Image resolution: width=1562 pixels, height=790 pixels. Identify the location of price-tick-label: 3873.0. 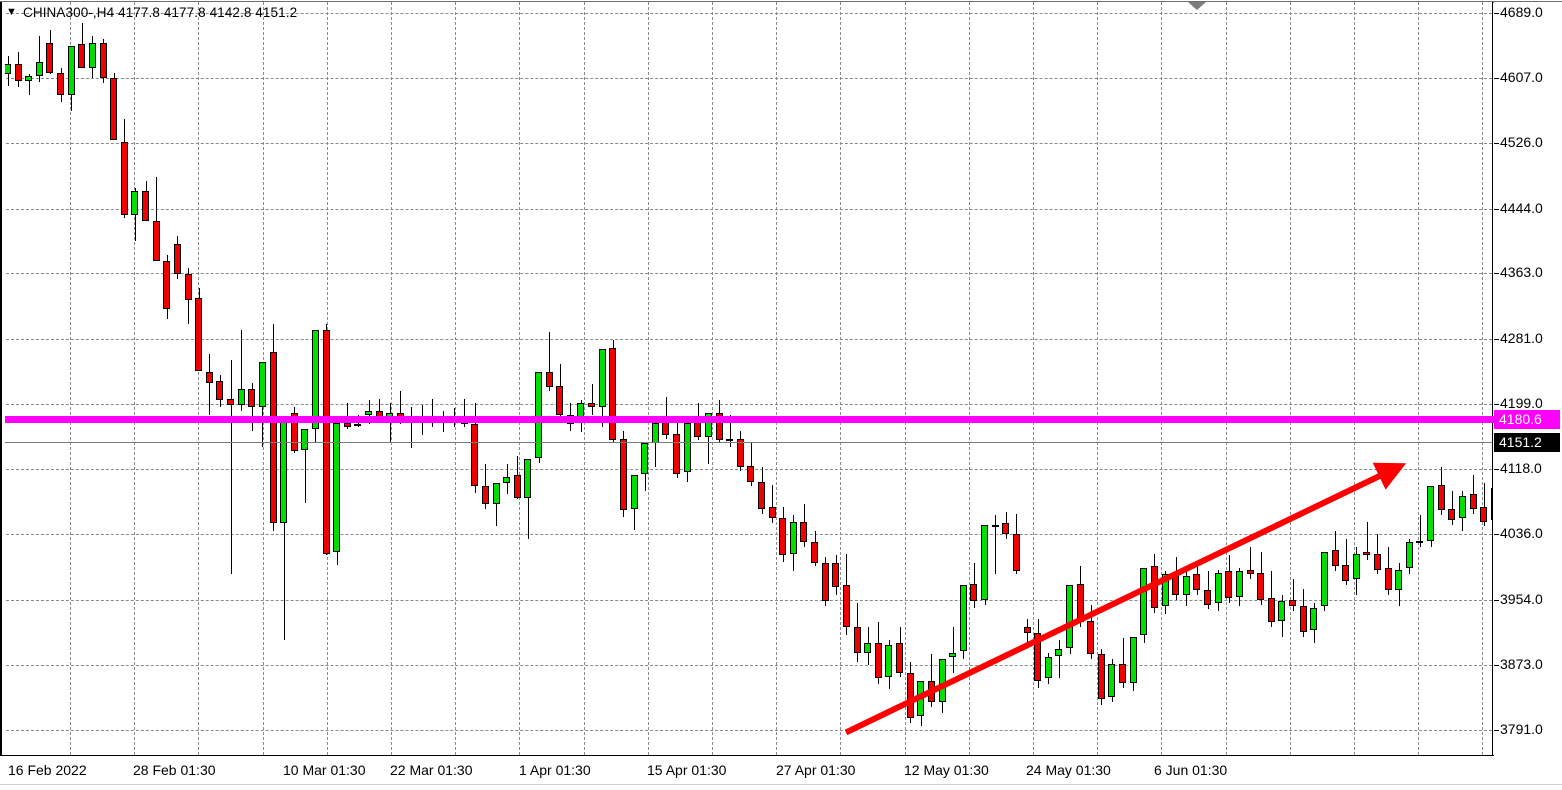
(1521, 663).